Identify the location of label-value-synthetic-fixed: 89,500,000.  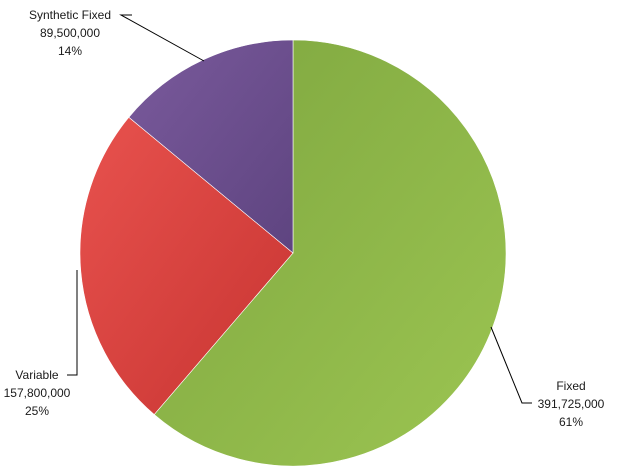
(70, 33).